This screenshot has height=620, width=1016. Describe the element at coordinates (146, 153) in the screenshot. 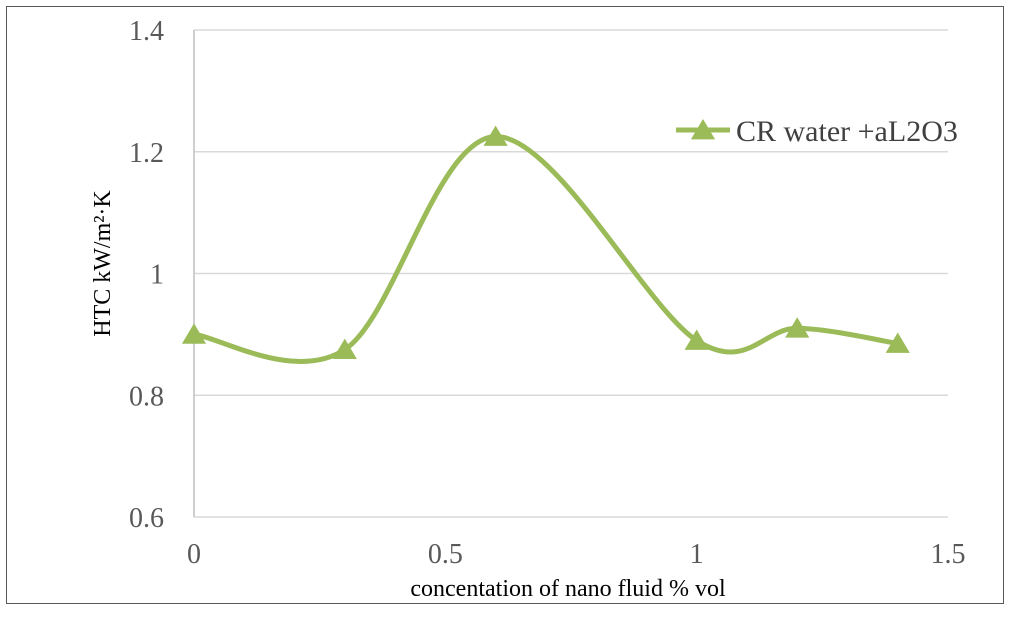

I see `y-tick-label: 1.2` at that location.